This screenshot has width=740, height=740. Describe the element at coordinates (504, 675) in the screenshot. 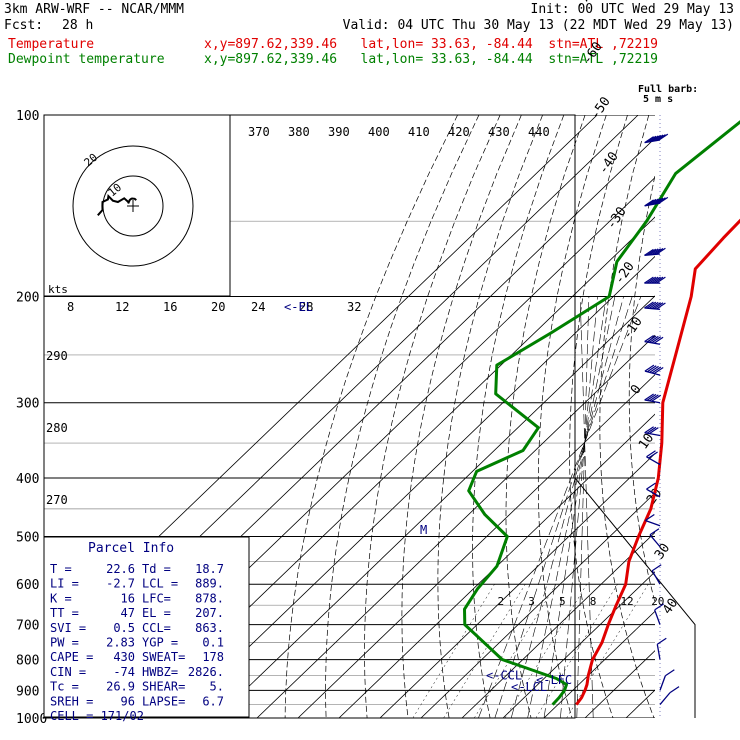

I see `level-marker-ccl: <-CCL` at that location.